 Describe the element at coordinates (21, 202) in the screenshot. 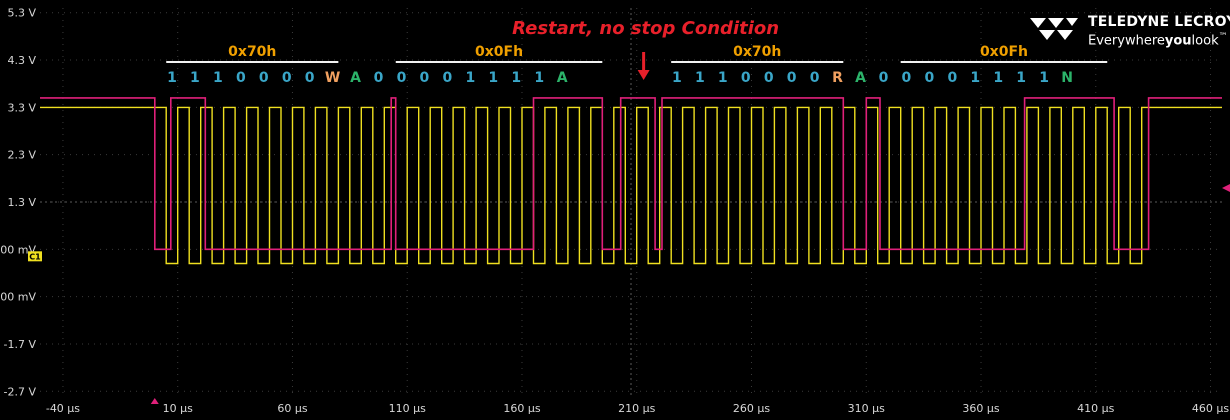

I see `y-tick-label: 1.3 V` at that location.